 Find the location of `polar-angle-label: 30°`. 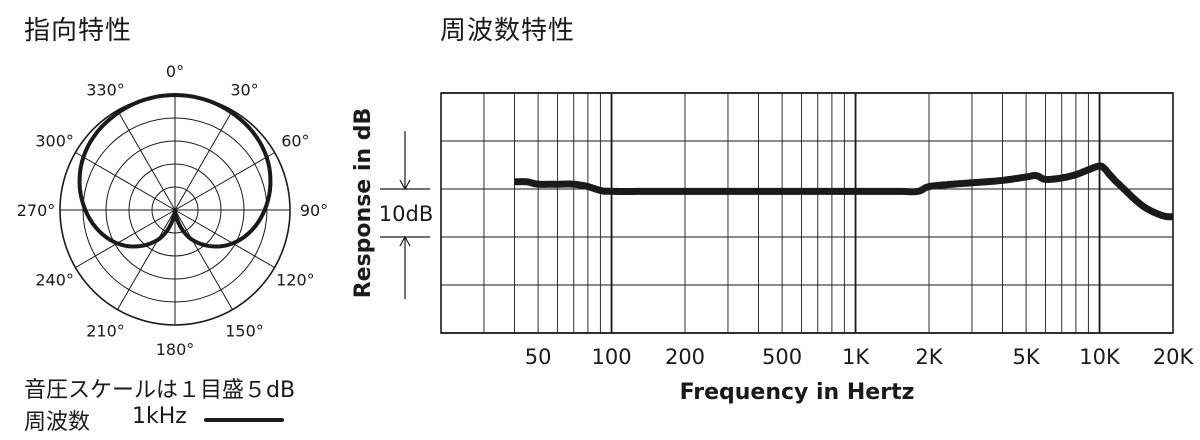

polar-angle-label: 30° is located at coordinates (244, 90).